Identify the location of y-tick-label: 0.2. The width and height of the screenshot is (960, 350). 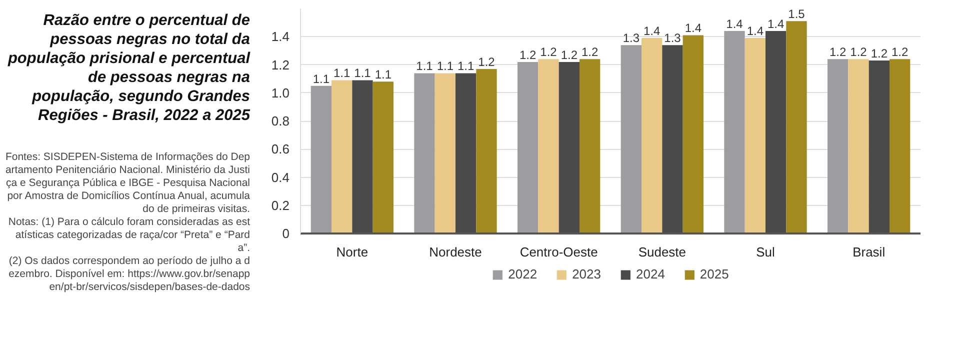
(280, 205).